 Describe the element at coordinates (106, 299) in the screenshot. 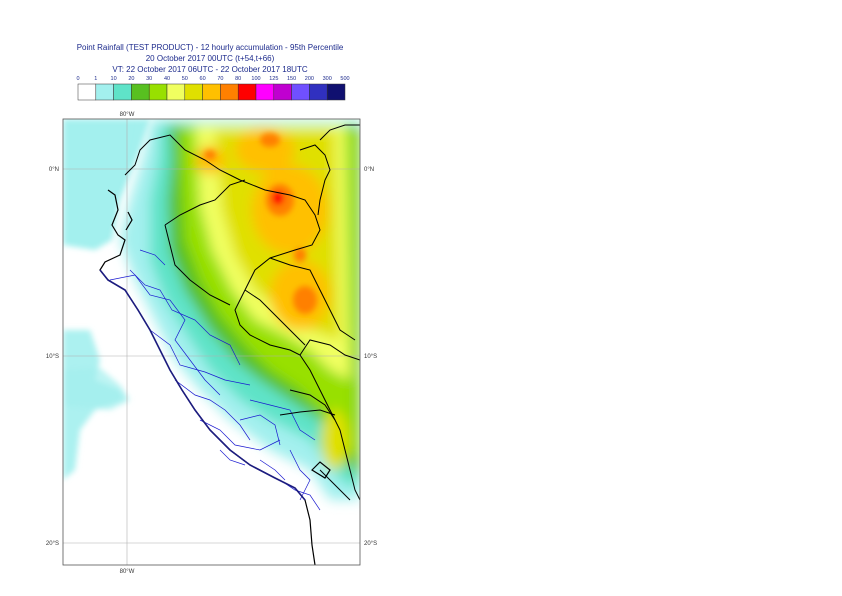

I see `ocean-rainfall-cyan` at that location.